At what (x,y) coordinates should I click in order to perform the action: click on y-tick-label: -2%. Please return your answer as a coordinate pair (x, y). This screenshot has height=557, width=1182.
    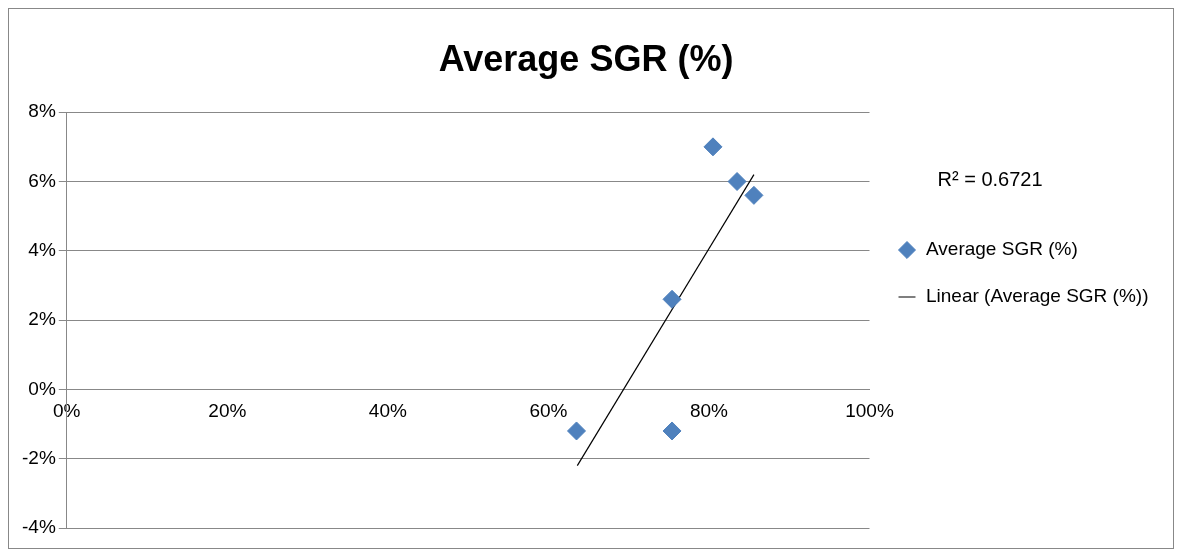
    Looking at the image, I should click on (38, 457).